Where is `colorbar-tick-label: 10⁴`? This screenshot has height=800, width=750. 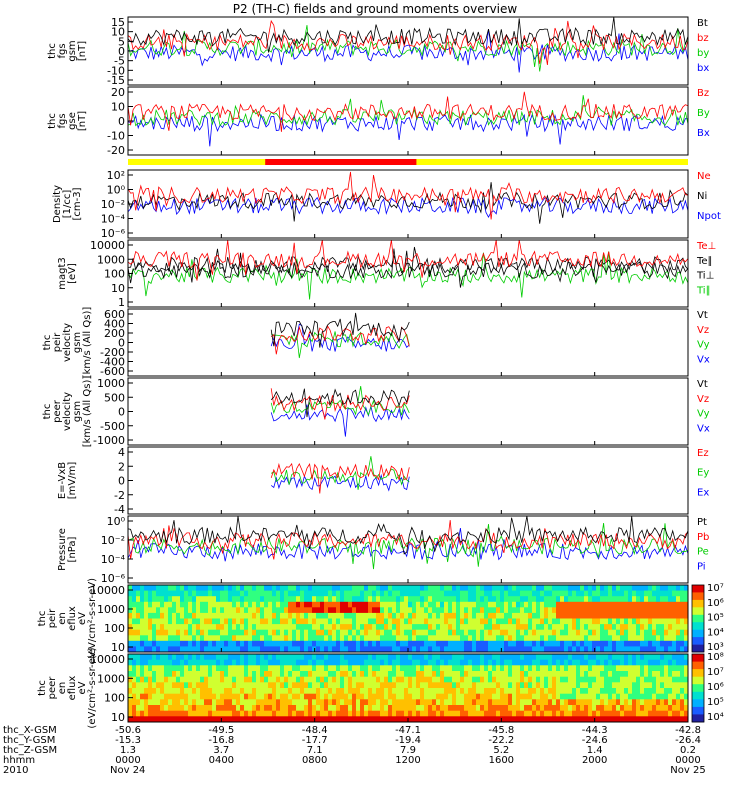
colorbar-tick-label: 10⁴ is located at coordinates (715, 632).